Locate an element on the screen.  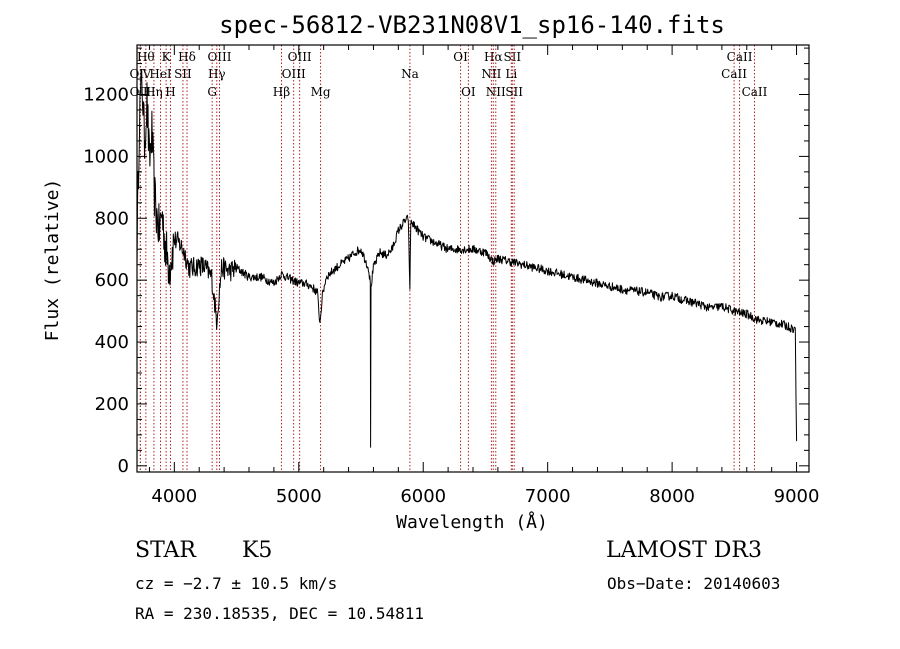
chart-title: spec-56812-VB231N08V1_sp16-140.fits is located at coordinates (472, 25).